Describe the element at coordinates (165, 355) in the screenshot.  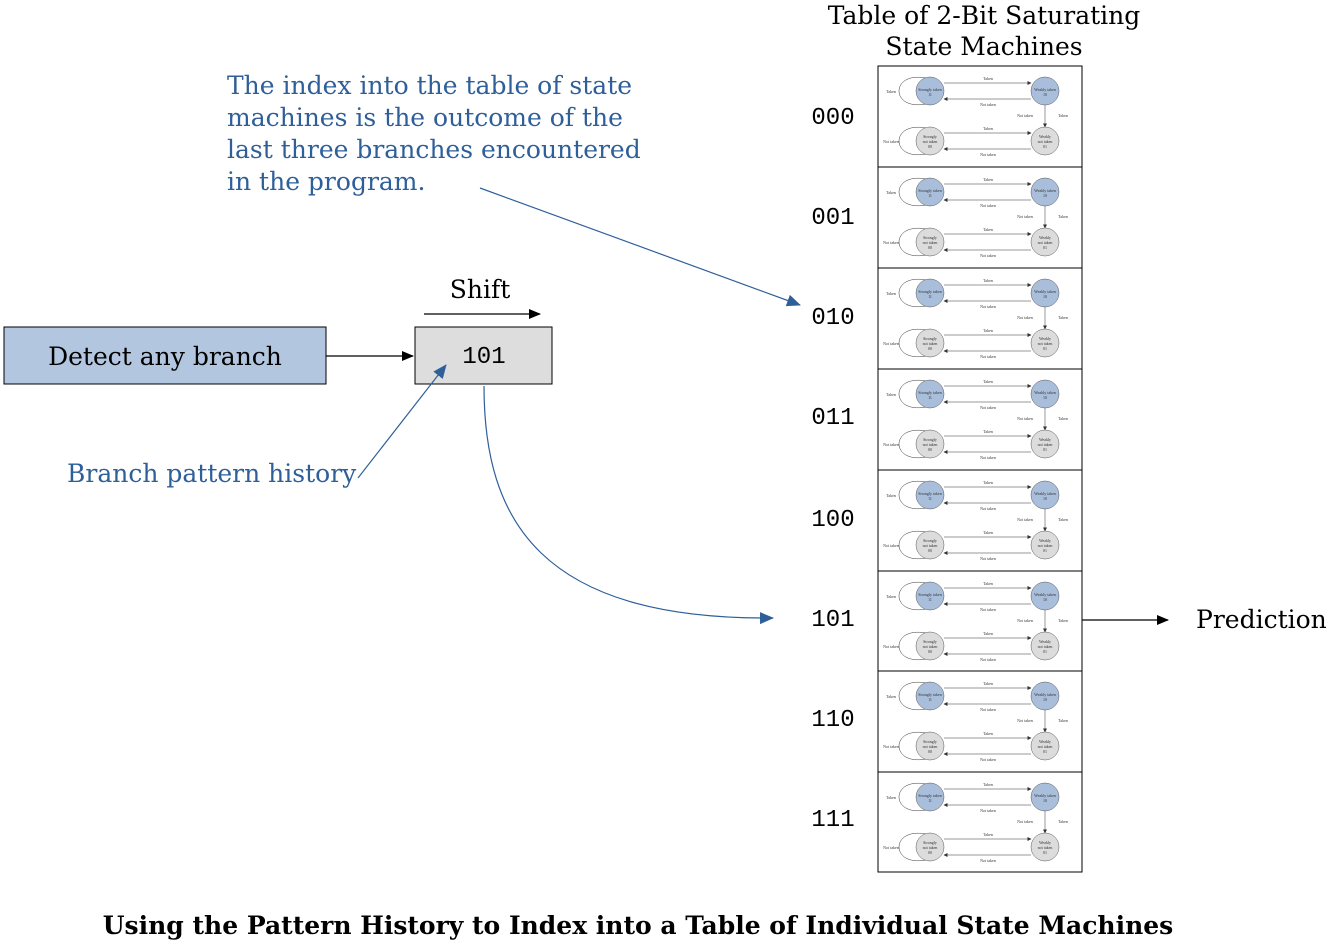
I see `detect-branch-box` at that location.